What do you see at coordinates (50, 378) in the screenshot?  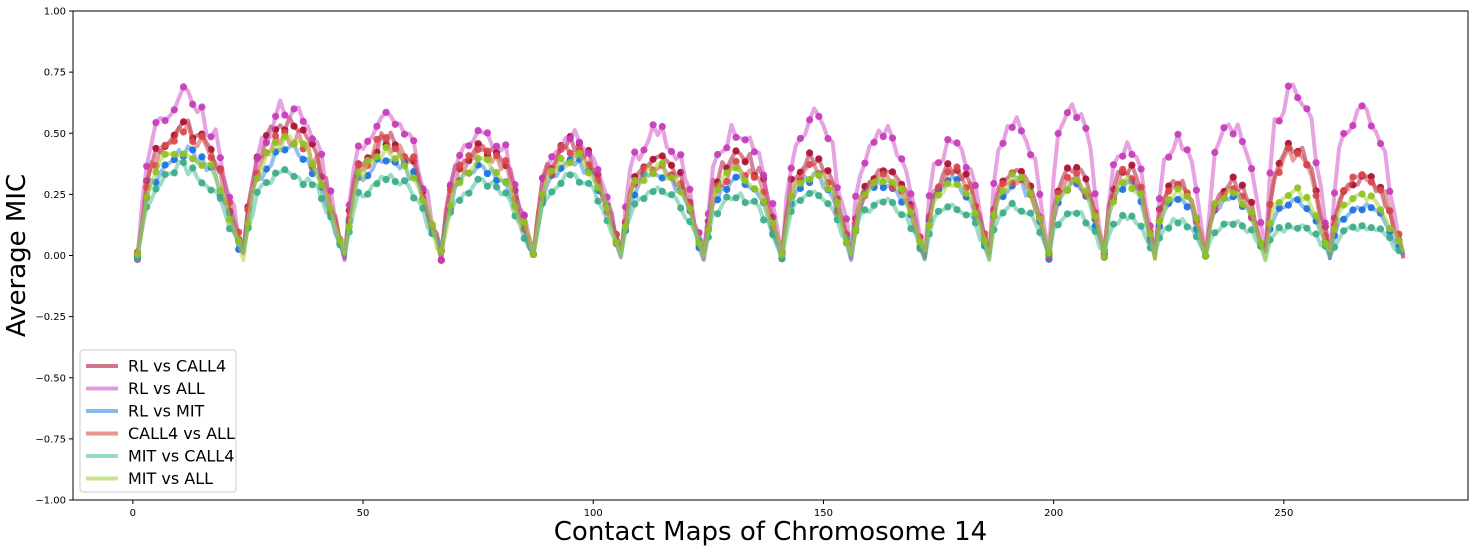 I see `y-tick-label: −0.50` at bounding box center [50, 378].